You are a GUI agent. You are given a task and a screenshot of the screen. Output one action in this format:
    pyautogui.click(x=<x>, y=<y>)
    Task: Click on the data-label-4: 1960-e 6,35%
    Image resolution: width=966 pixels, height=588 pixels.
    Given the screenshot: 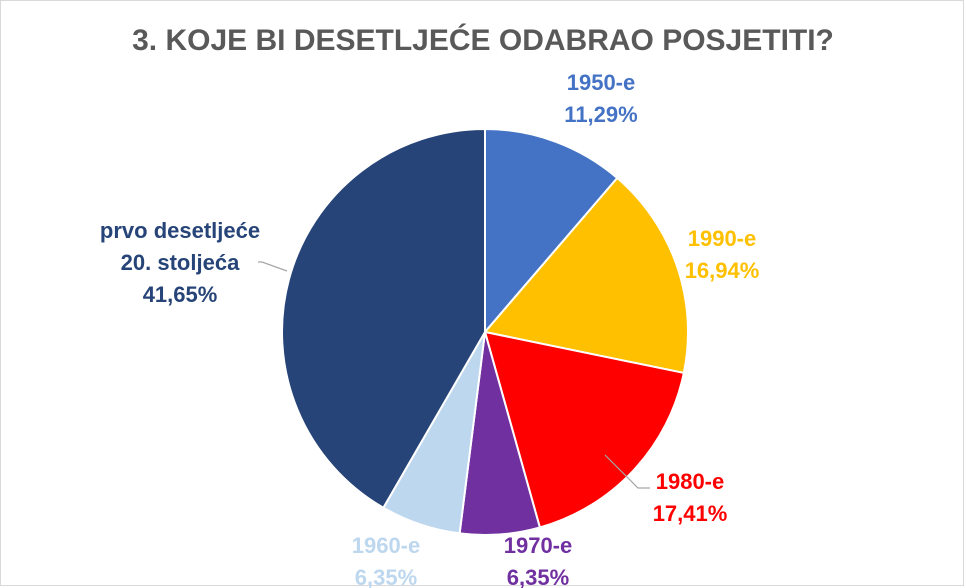 What is the action you would take?
    pyautogui.click(x=386, y=560)
    